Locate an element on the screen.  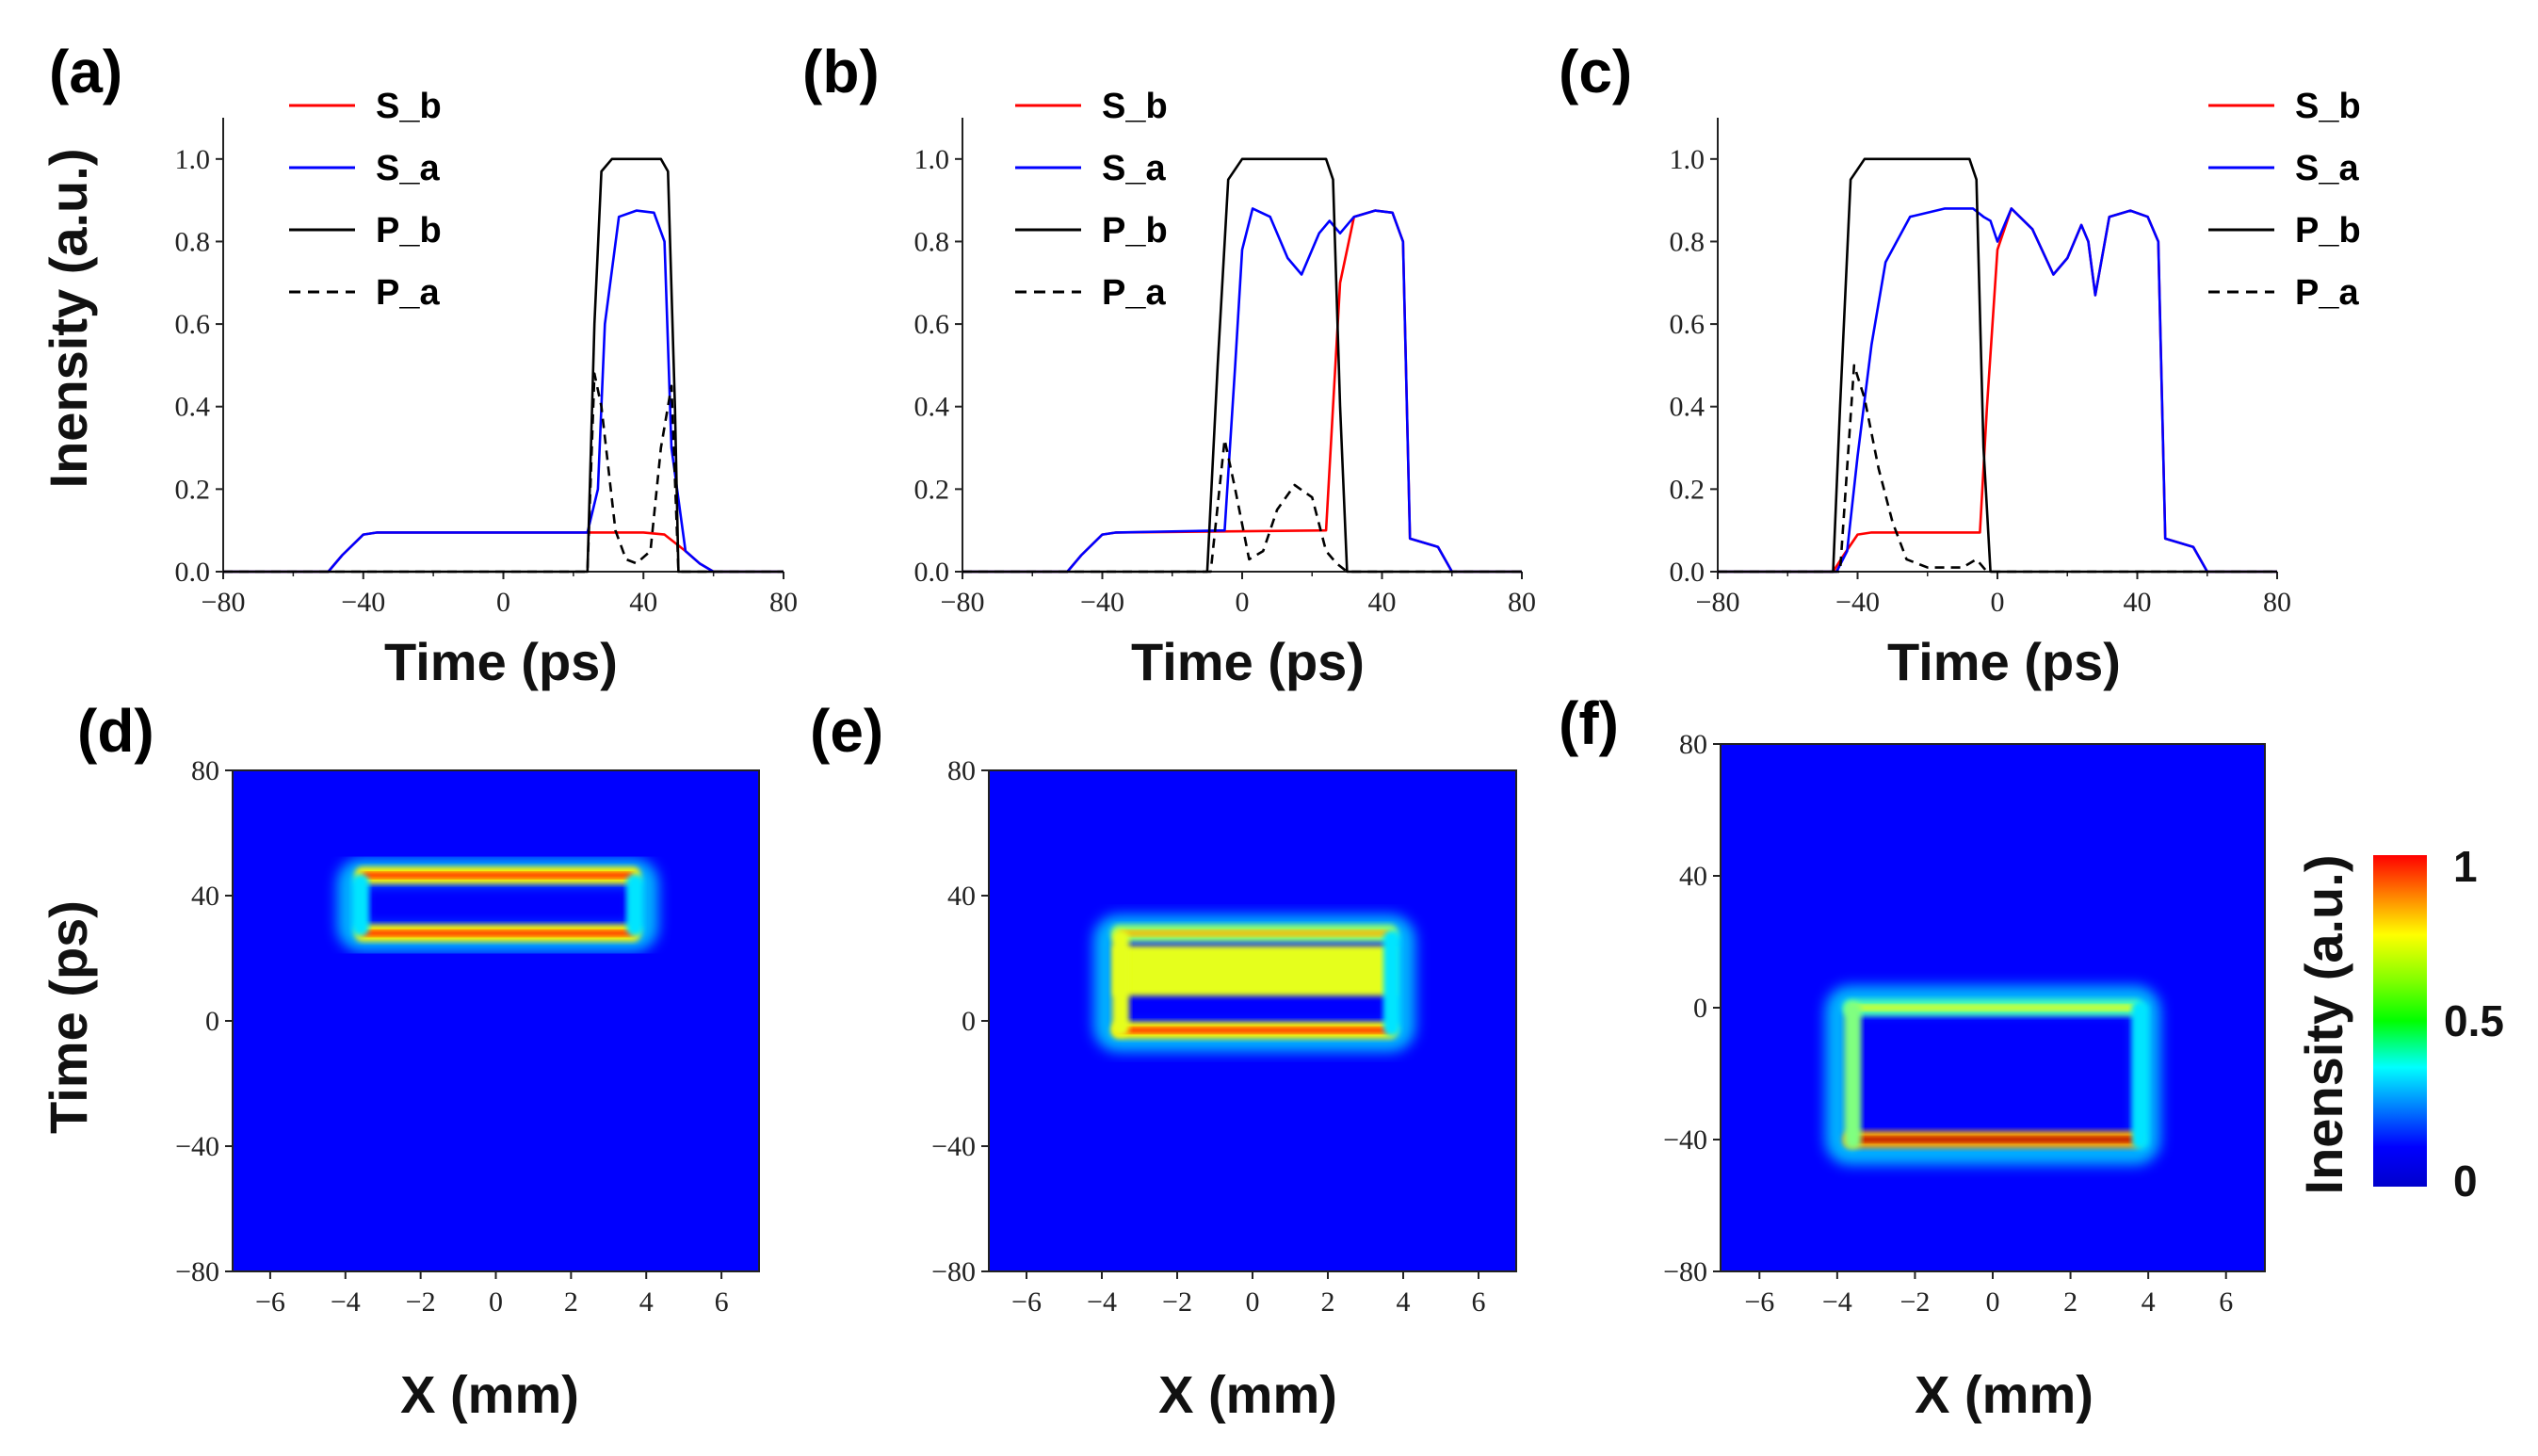
legend-c: S_b S_a P_b P_a is located at coordinates (2285, 200).